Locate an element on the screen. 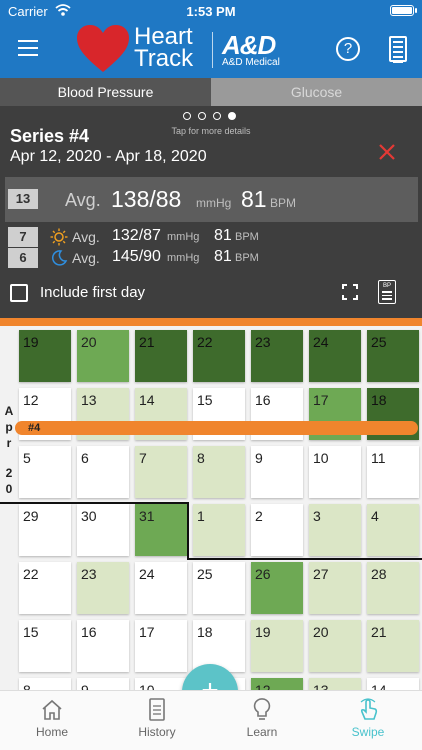  home-icon is located at coordinates (52, 709).